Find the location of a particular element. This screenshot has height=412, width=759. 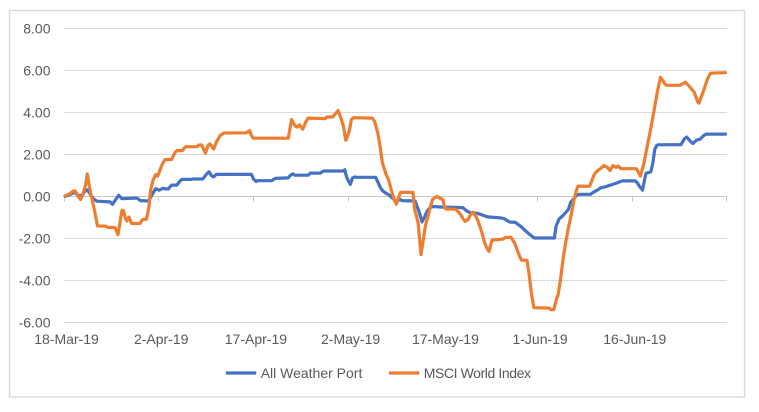

svg-text: 2-Apr-19 is located at coordinates (161, 339).